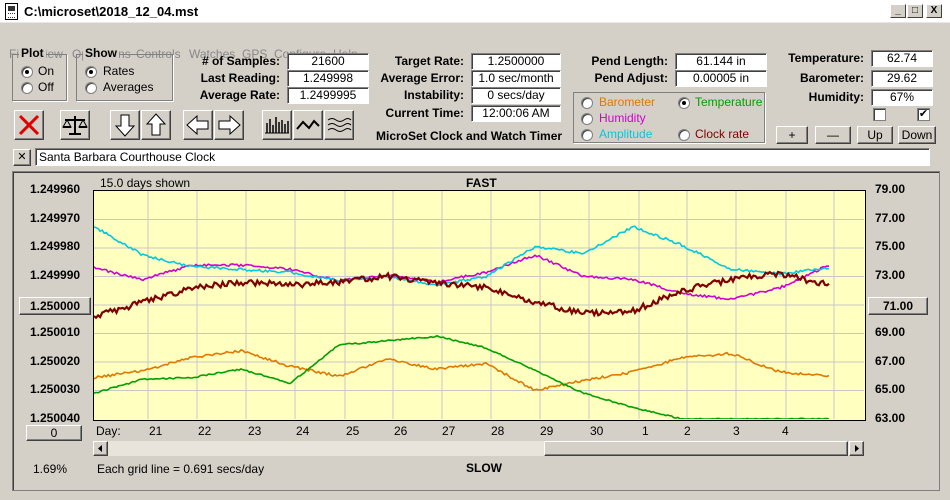  Describe the element at coordinates (902, 97) in the screenshot. I see `humidity-field: 67%` at that location.